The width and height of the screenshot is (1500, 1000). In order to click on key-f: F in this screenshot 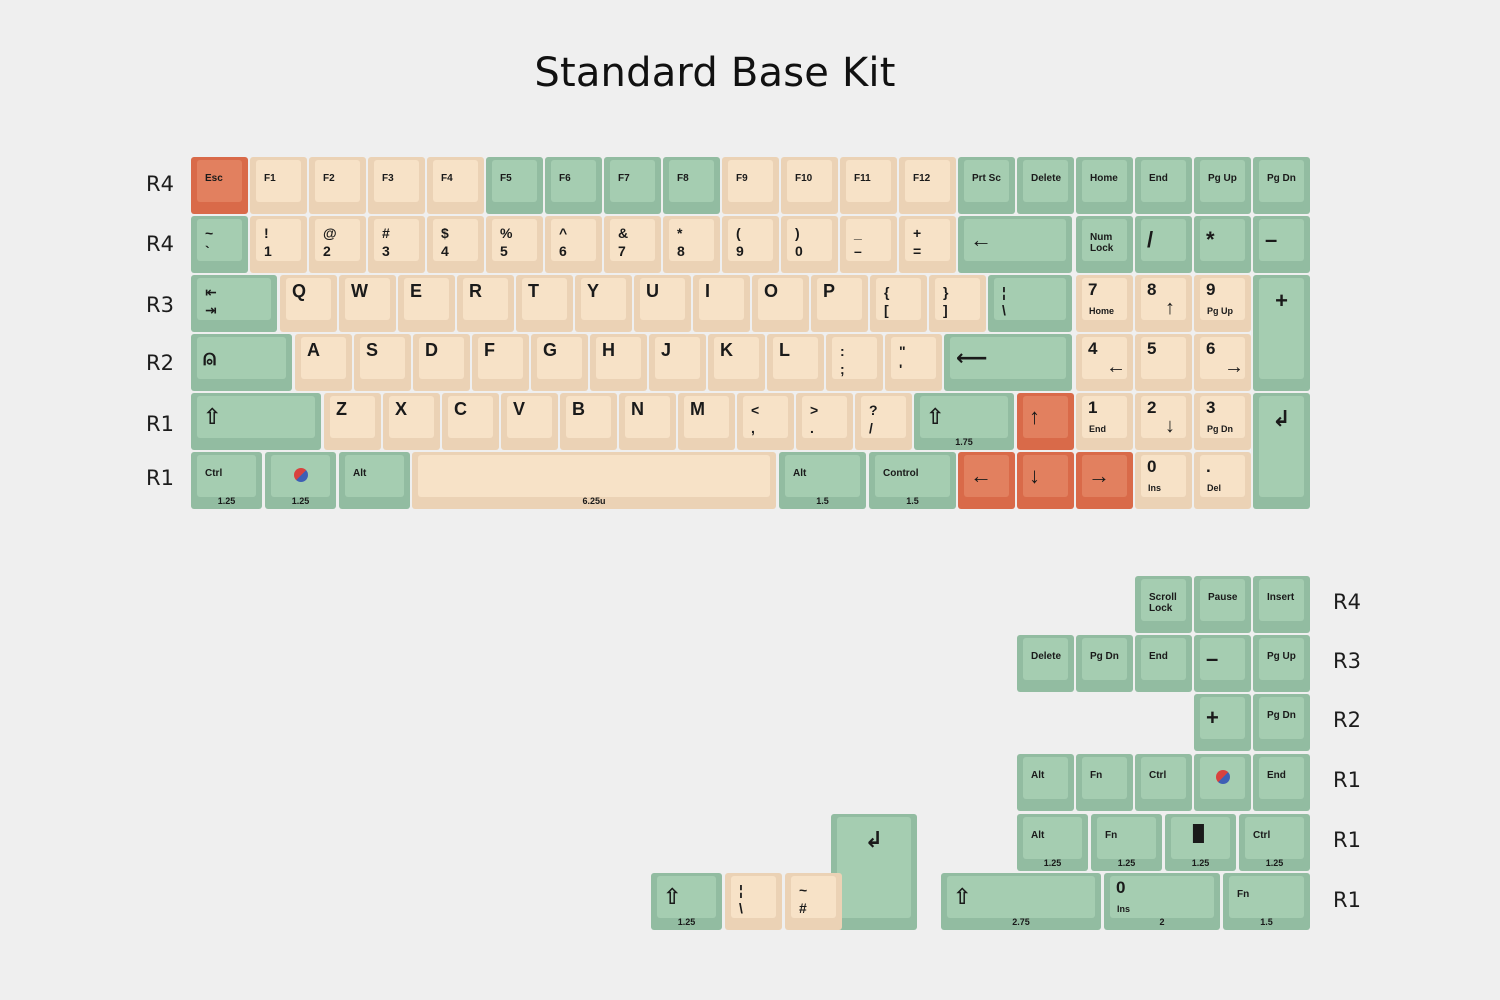, I will do `click(500, 362)`.